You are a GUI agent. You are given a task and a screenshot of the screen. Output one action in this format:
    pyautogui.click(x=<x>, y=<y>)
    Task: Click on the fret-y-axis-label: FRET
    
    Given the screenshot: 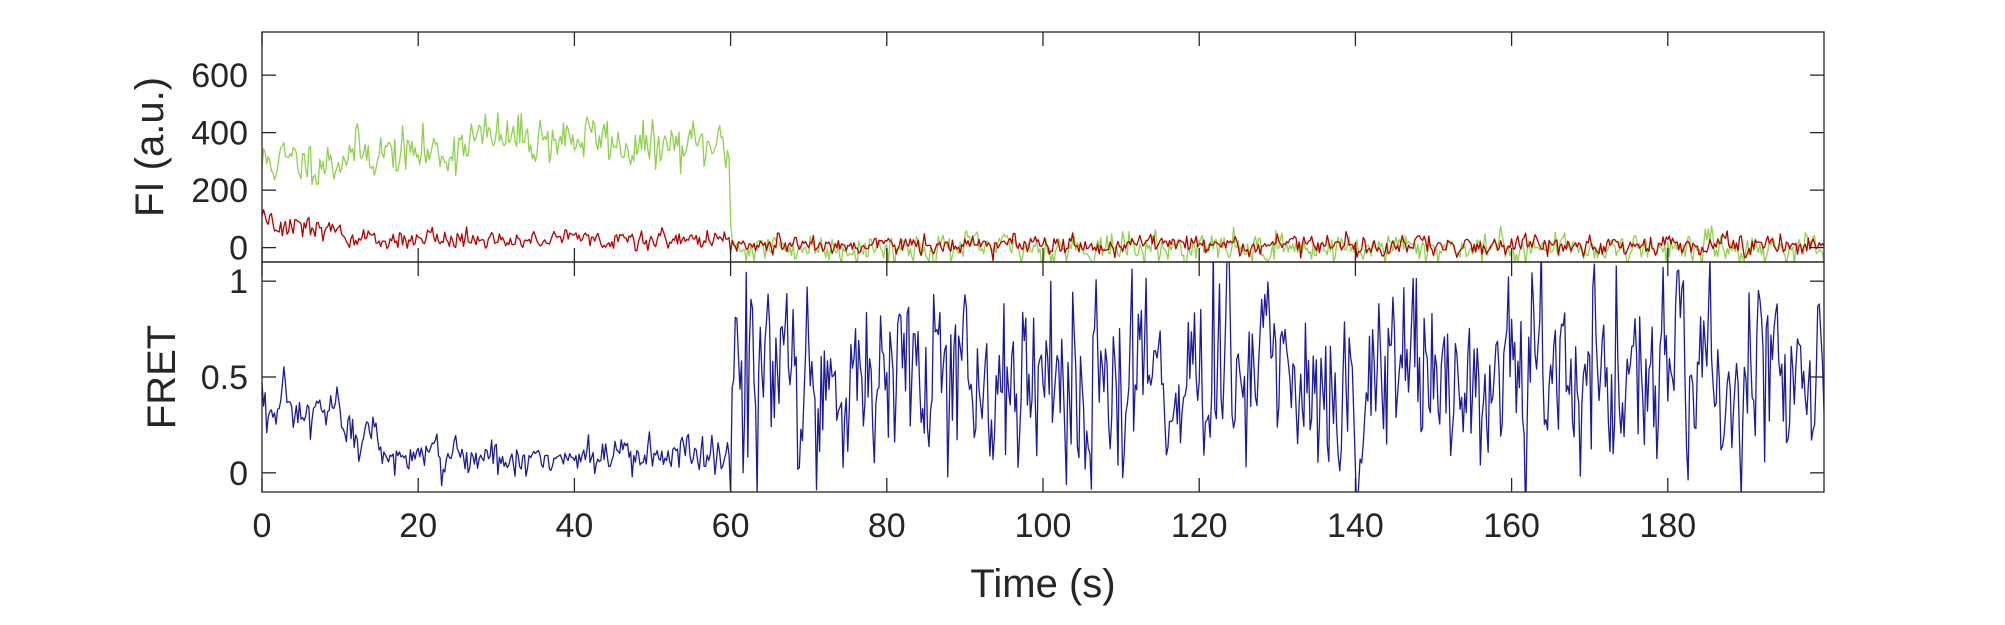 What is the action you would take?
    pyautogui.click(x=162, y=377)
    